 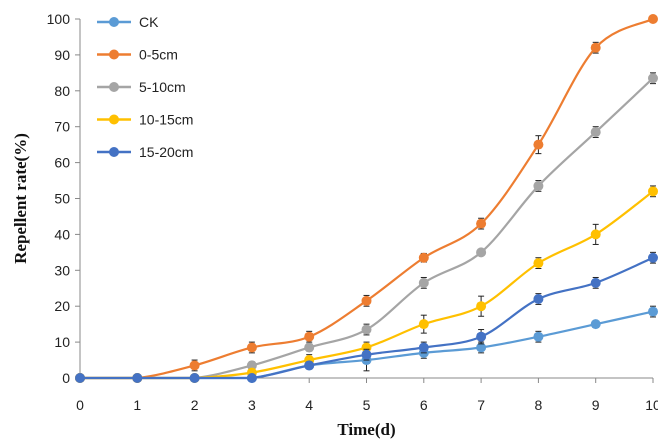 I want to click on y-tick-label: 40, so click(x=62, y=234).